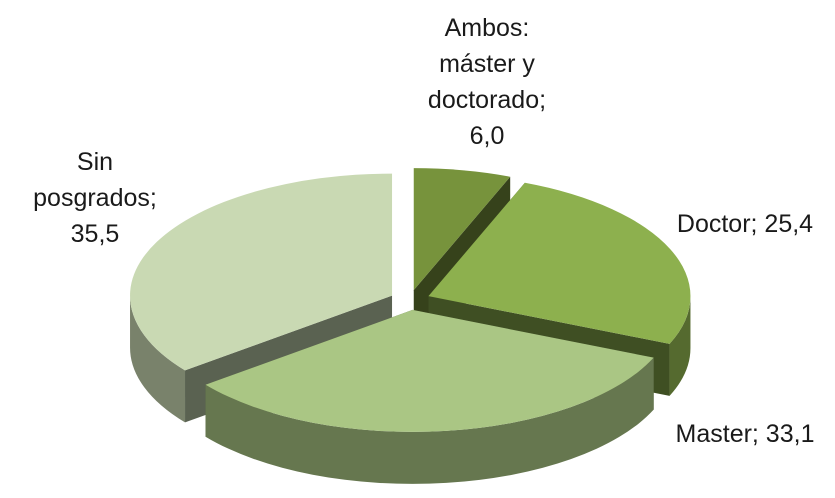  Describe the element at coordinates (487, 64) in the screenshot. I see `data-label-line: máster y` at that location.